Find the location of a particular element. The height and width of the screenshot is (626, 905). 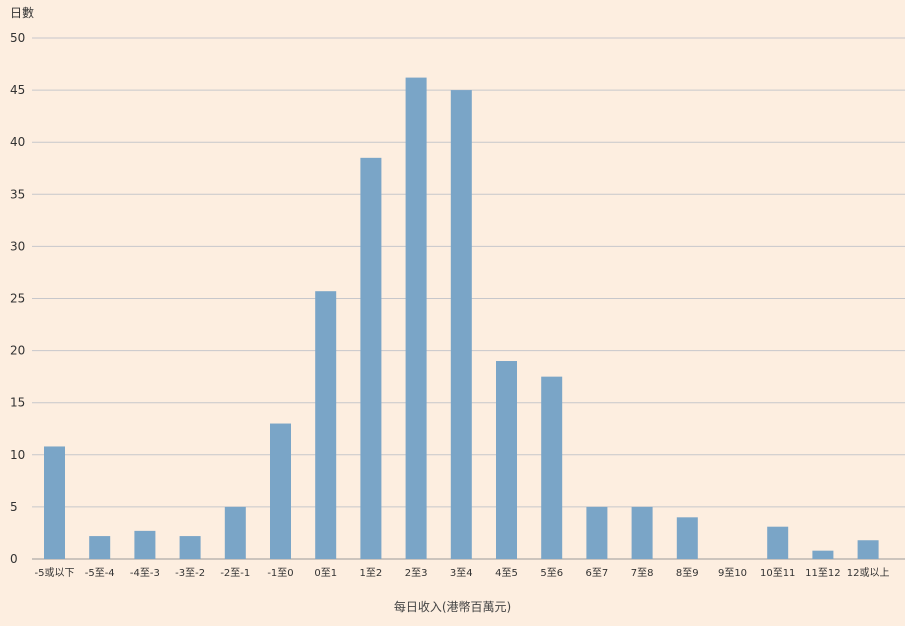

y-tick-label: 20 is located at coordinates (17, 351).